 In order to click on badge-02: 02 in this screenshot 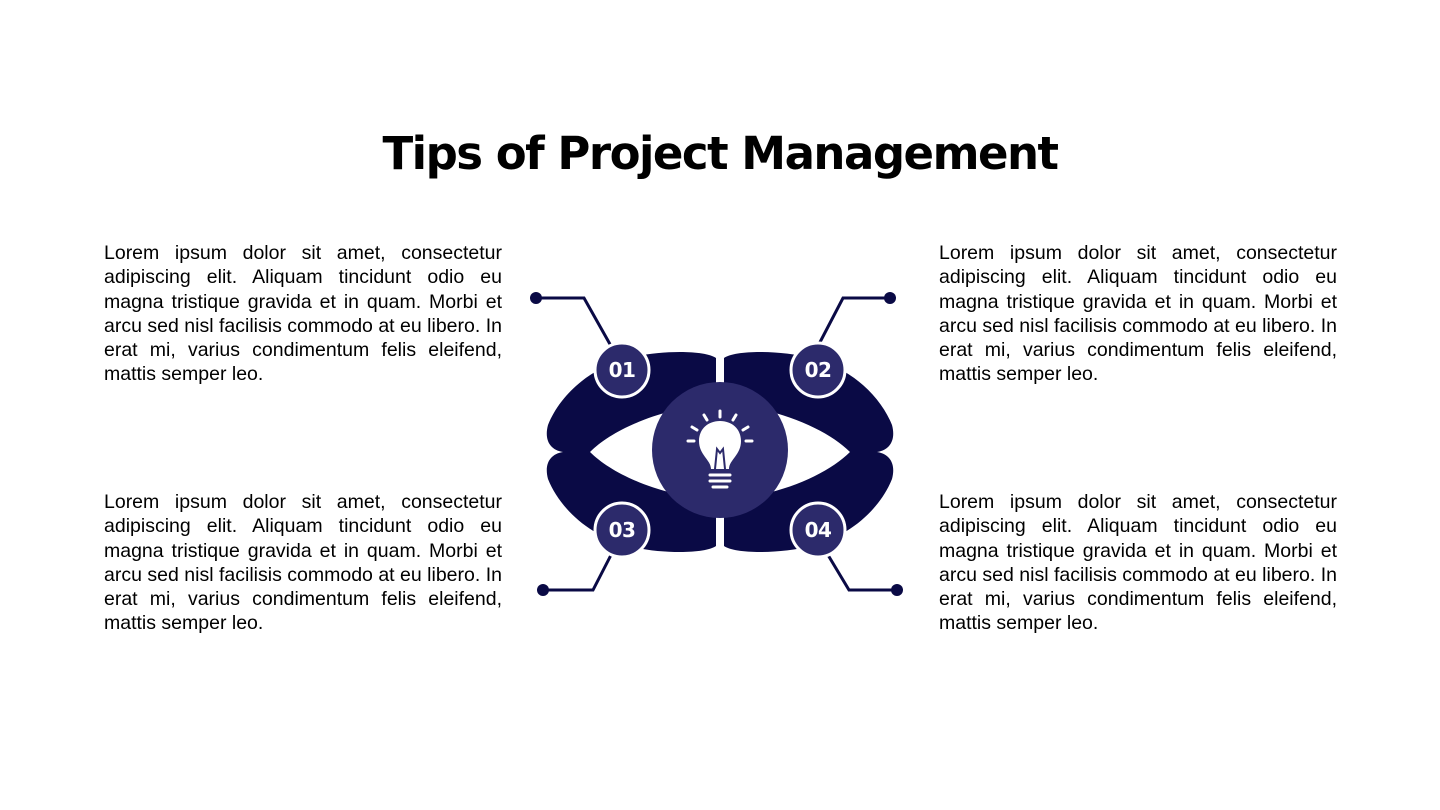, I will do `click(818, 370)`.